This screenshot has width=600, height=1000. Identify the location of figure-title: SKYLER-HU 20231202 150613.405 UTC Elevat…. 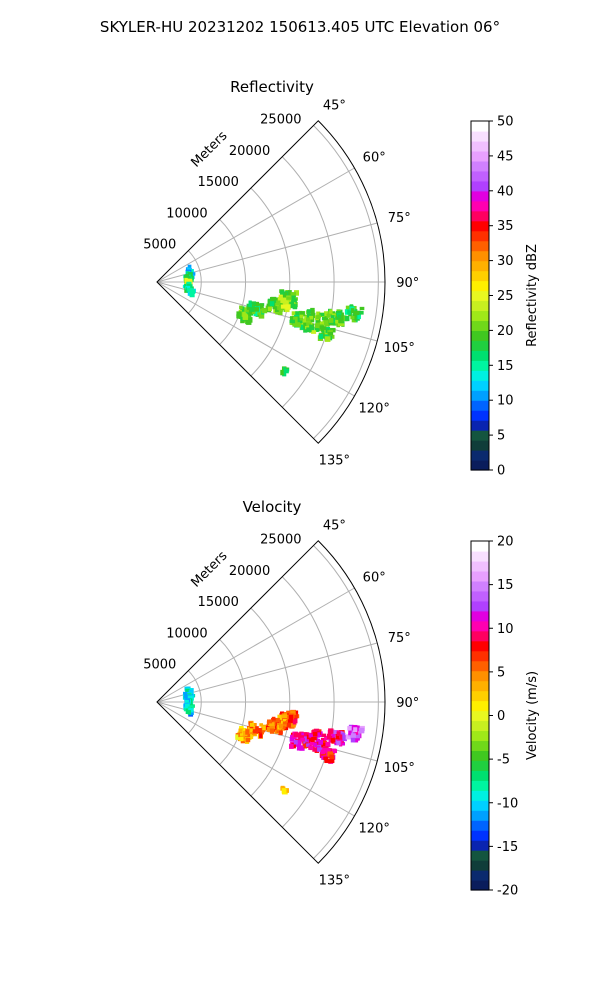
(300, 27).